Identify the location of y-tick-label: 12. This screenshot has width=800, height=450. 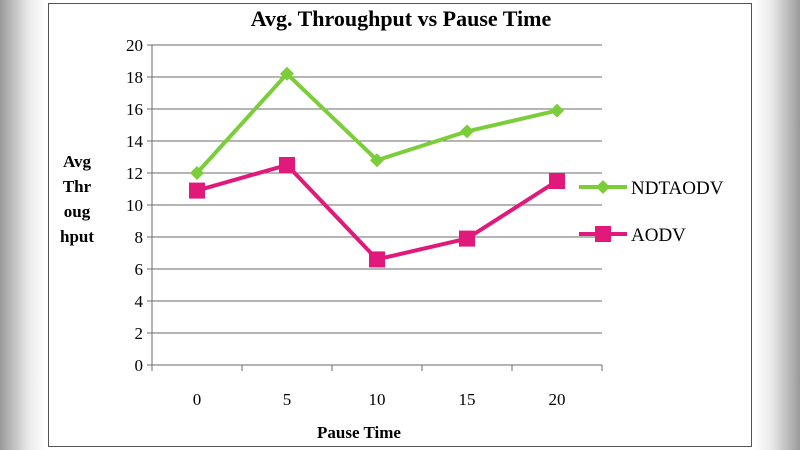
(134, 173).